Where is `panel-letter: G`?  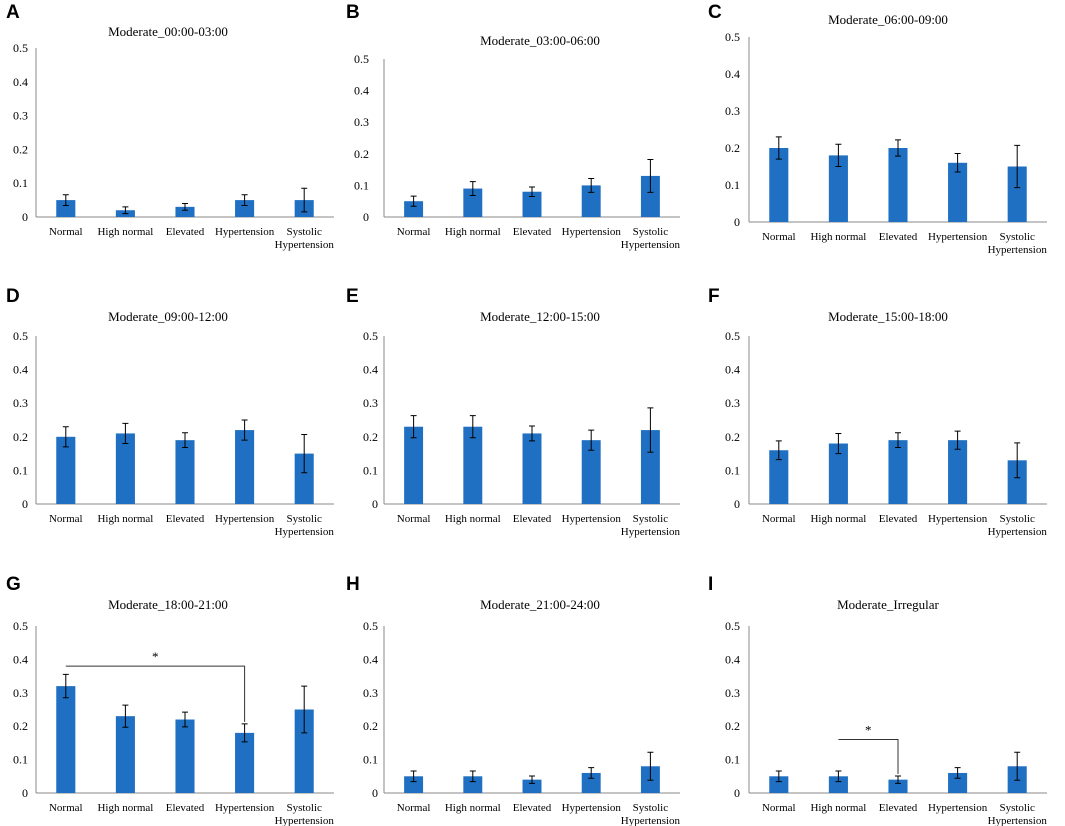
panel-letter: G is located at coordinates (13, 584).